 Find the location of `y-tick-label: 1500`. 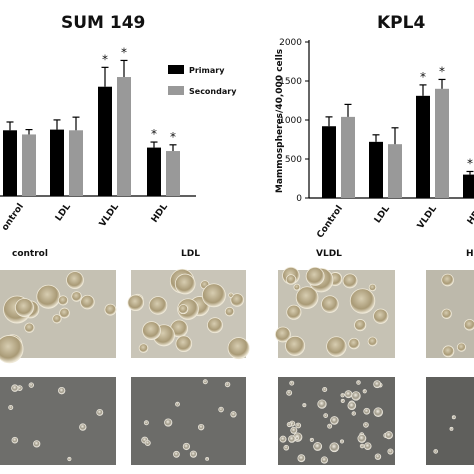

y-tick-label: 1500 is located at coordinates (290, 82).